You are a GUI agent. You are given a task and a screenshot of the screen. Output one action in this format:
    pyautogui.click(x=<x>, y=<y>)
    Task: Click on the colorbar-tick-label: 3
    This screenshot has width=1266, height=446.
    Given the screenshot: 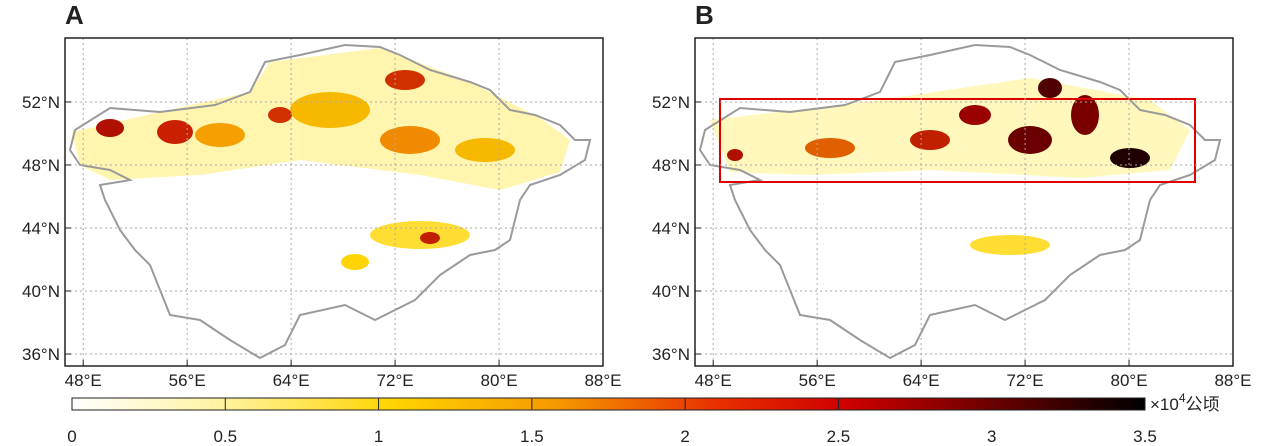 What is the action you would take?
    pyautogui.click(x=991, y=436)
    